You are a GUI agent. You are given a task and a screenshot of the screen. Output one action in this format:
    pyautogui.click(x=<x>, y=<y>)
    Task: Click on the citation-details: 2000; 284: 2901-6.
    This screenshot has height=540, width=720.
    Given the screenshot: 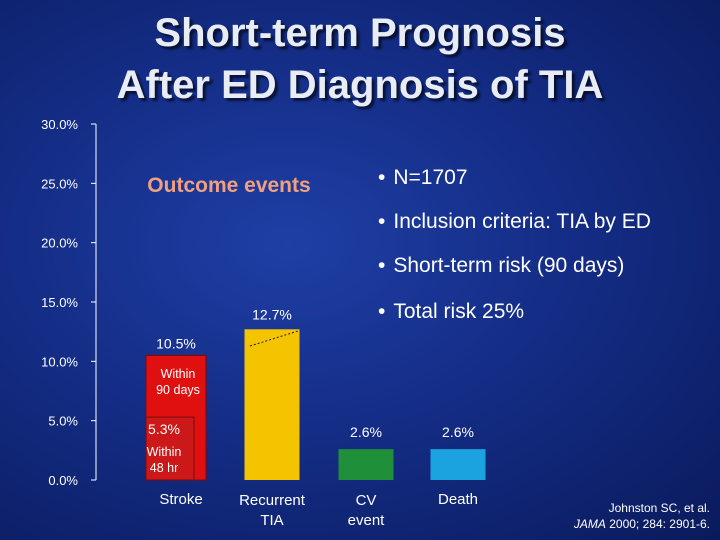 What is the action you would take?
    pyautogui.click(x=657, y=524)
    